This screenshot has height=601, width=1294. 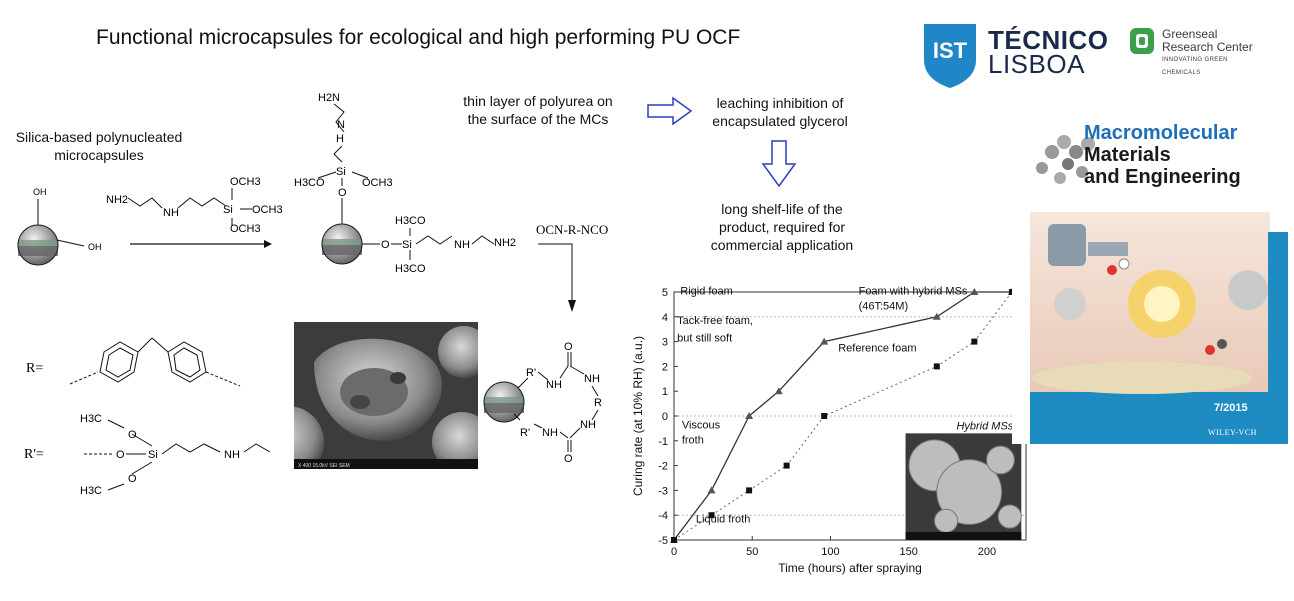 What do you see at coordinates (598, 403) in the screenshot?
I see `r-substituent: R` at bounding box center [598, 403].